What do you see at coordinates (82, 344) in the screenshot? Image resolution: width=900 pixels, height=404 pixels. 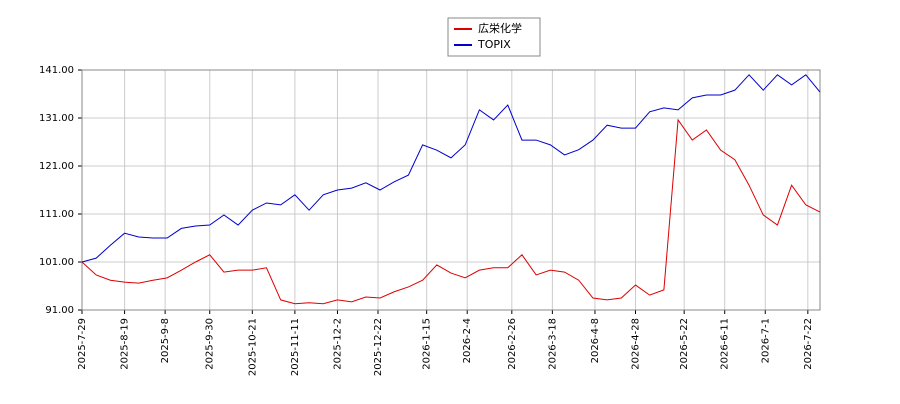 I see `x-tick-label: 2025-7-29` at bounding box center [82, 344].